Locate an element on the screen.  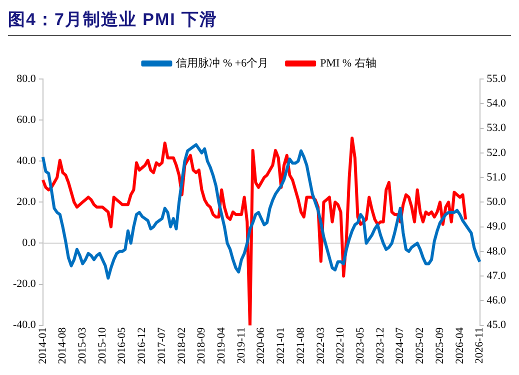
y2-tick-label: 52.0 is located at coordinates (496, 152).